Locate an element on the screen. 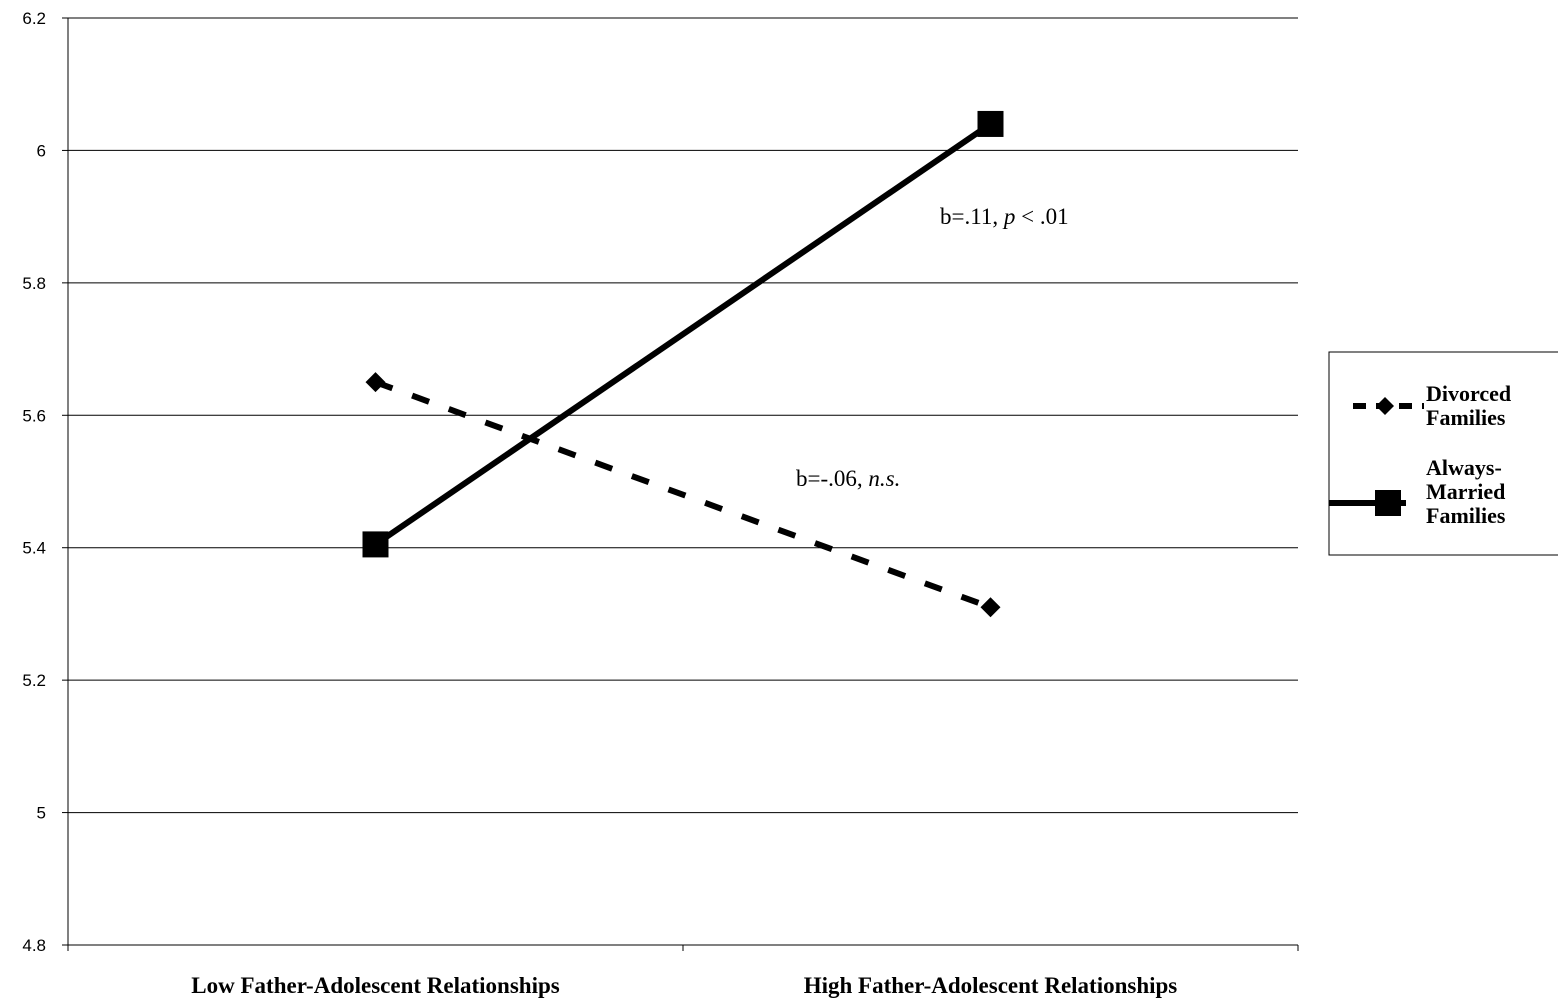 This screenshot has width=1558, height=1002. y-tick-labels: 4.8 5 5.2 5.4 5.6 5.8 6 6.2 is located at coordinates (34, 482).